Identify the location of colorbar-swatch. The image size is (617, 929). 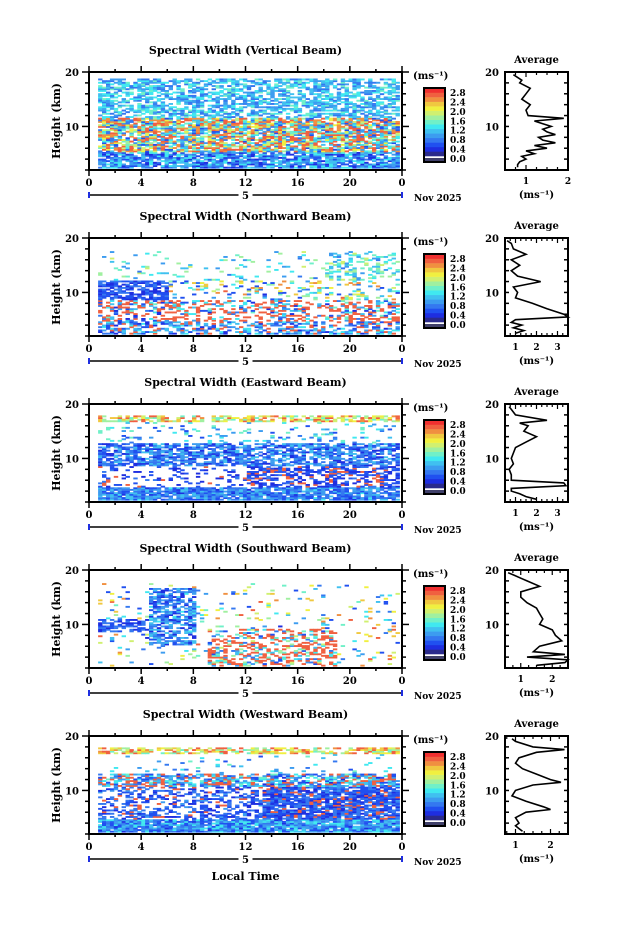
(434, 95).